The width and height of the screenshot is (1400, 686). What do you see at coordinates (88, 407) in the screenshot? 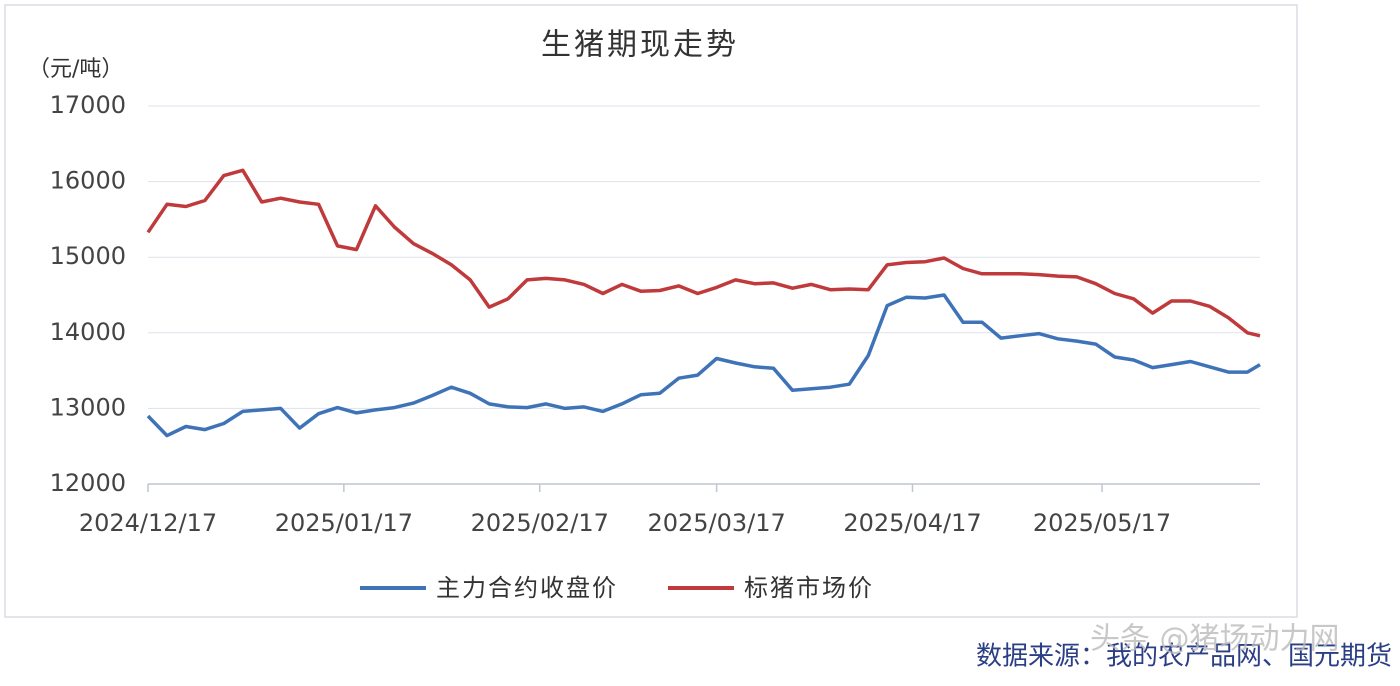
I see `y-tick-label: 13000` at bounding box center [88, 407].